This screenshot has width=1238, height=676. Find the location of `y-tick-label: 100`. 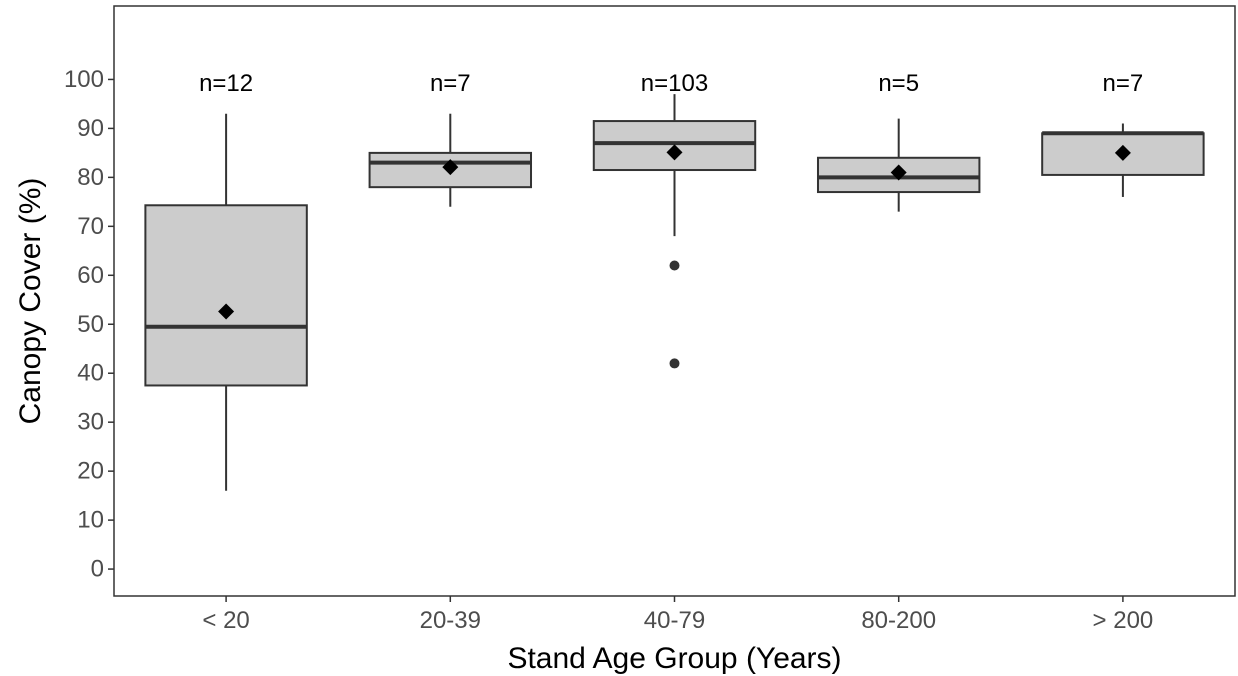

y-tick-label: 100 is located at coordinates (84, 79).